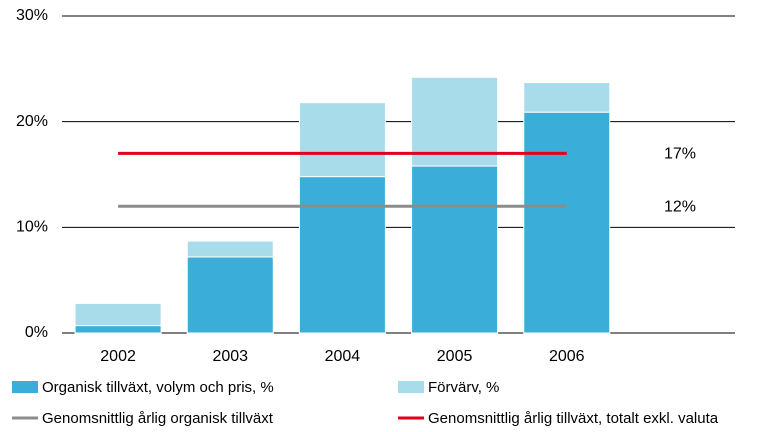 Image resolution: width=763 pixels, height=432 pixels. What do you see at coordinates (230, 356) in the screenshot?
I see `x-tick-label: 2003` at bounding box center [230, 356].